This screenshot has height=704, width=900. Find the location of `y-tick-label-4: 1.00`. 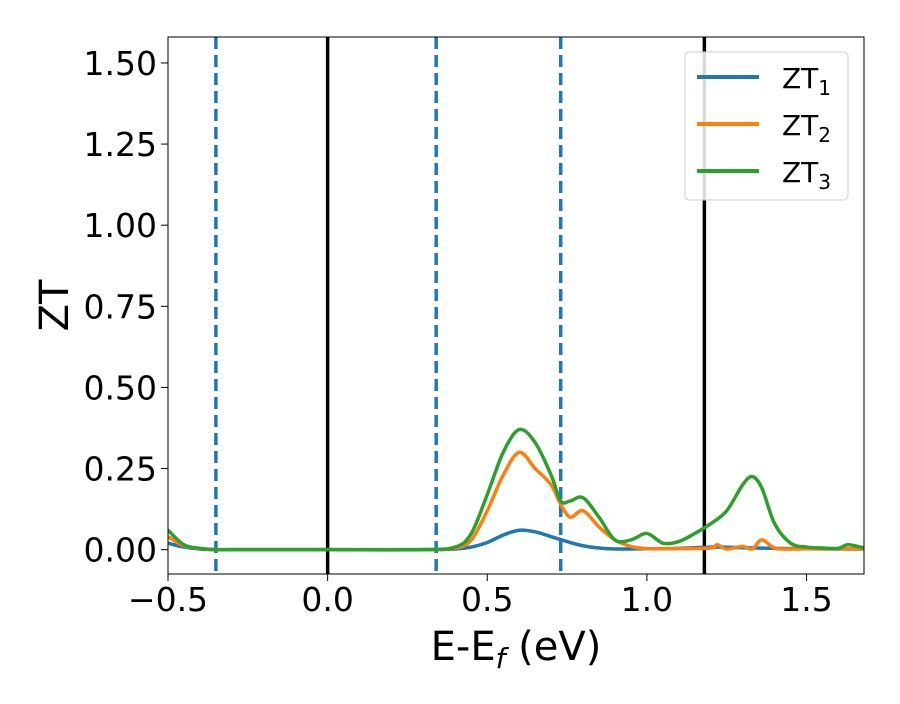

y-tick-label-4: 1.00 is located at coordinates (120, 225).